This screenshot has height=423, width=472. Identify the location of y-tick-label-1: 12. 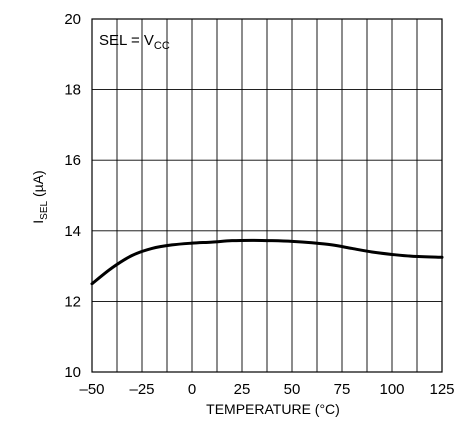
(72, 301).